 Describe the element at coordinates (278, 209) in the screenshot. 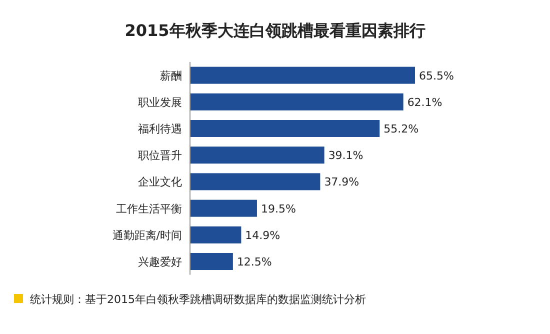

I see `data-label: 19.5%` at that location.